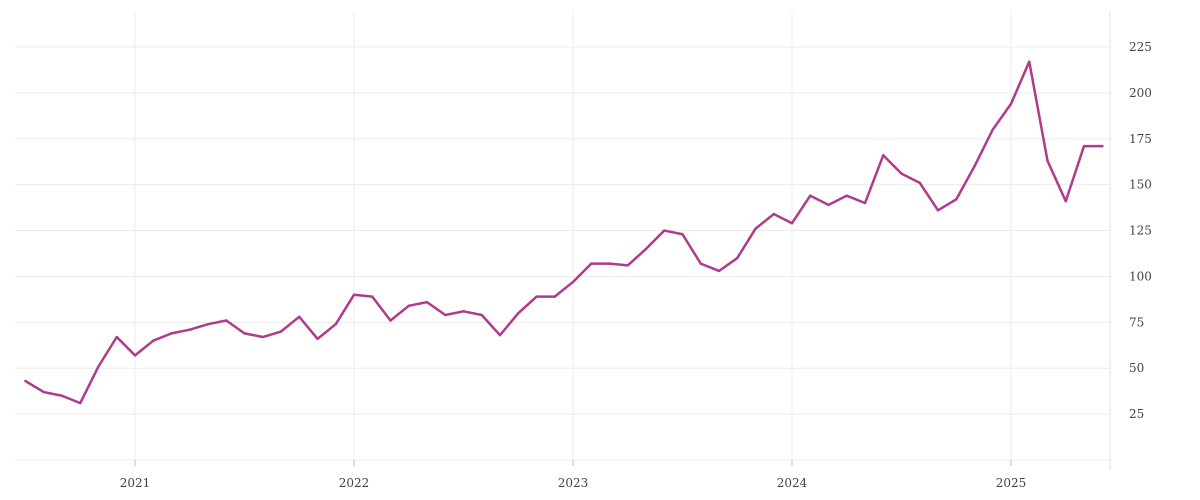  Describe the element at coordinates (1140, 47) in the screenshot. I see `y-tick-label: 225` at that location.